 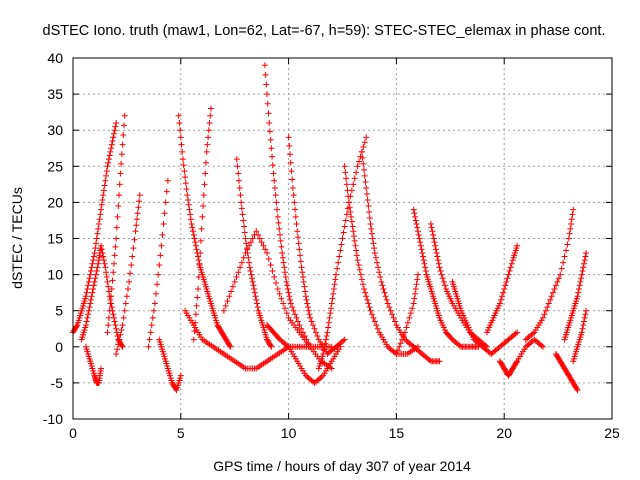 What do you see at coordinates (55, 239) in the screenshot?
I see `y-tick-label: 15` at bounding box center [55, 239].